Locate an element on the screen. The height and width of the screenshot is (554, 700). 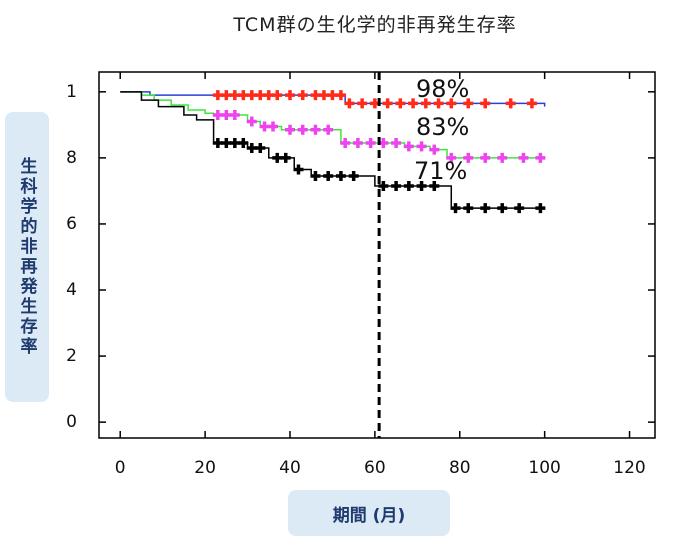
y-tick-label: 8 is located at coordinates (71, 158).